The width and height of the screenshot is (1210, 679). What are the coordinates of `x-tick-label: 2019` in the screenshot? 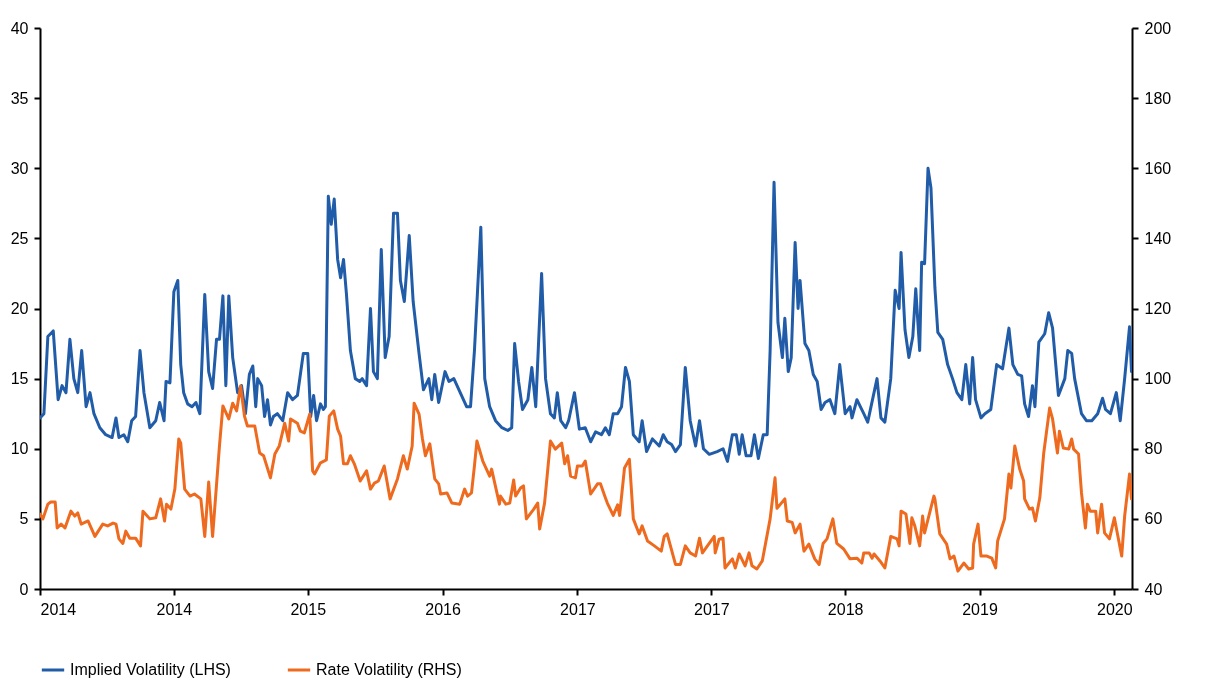 It's located at (980, 609).